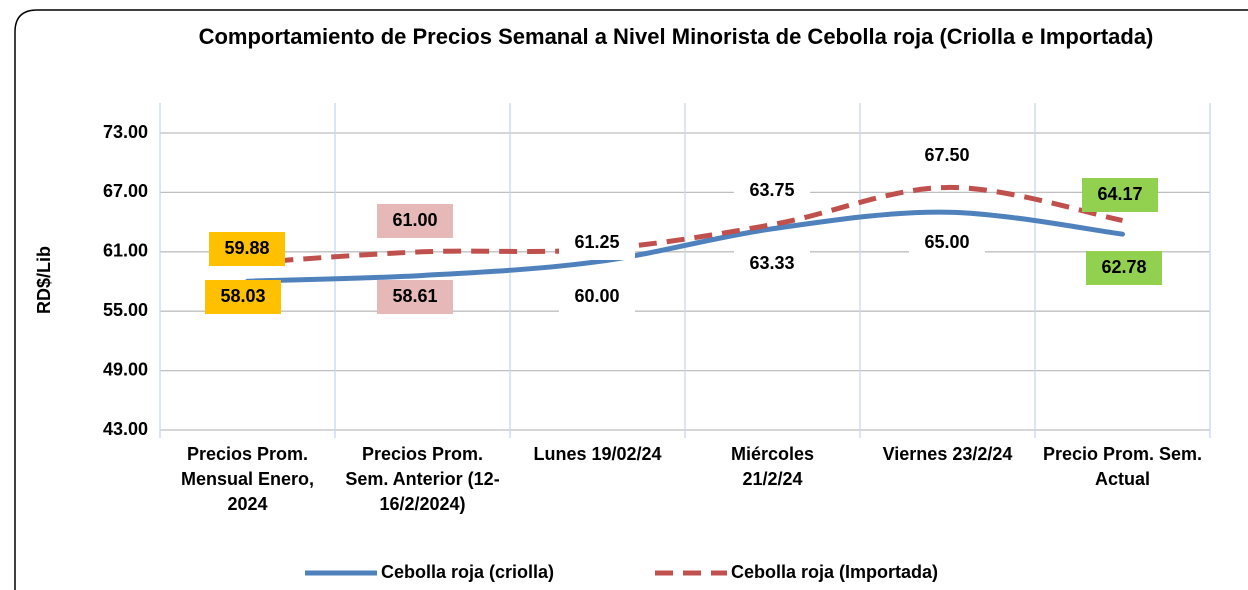 This screenshot has height=590, width=1248. I want to click on value-label: 62.78, so click(1123, 267).